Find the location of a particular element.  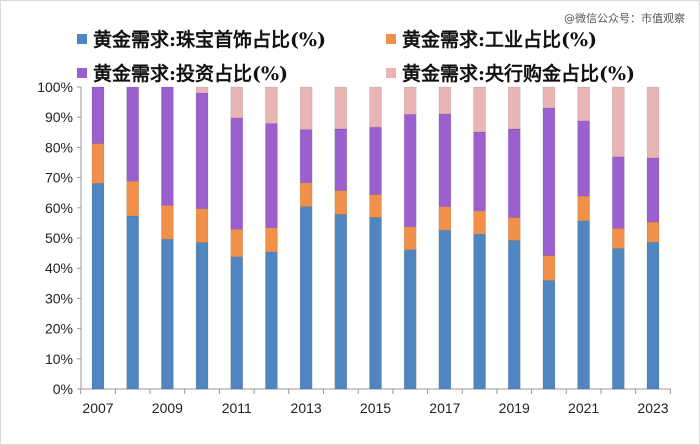

legend-label: 黄金需求:工业占比(%) is located at coordinates (500, 40).